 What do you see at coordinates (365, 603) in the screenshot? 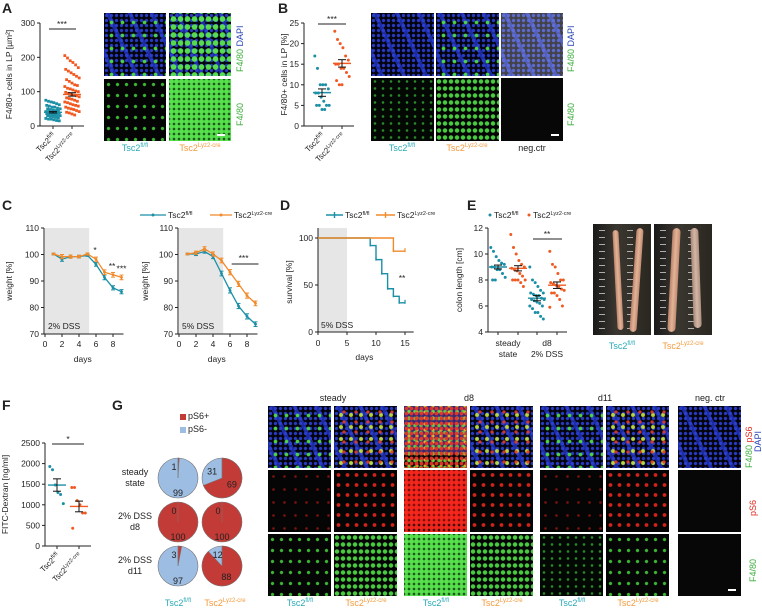
I see `caption-g-steady-cre: Tsc2Lyz2-cre` at bounding box center [365, 603].